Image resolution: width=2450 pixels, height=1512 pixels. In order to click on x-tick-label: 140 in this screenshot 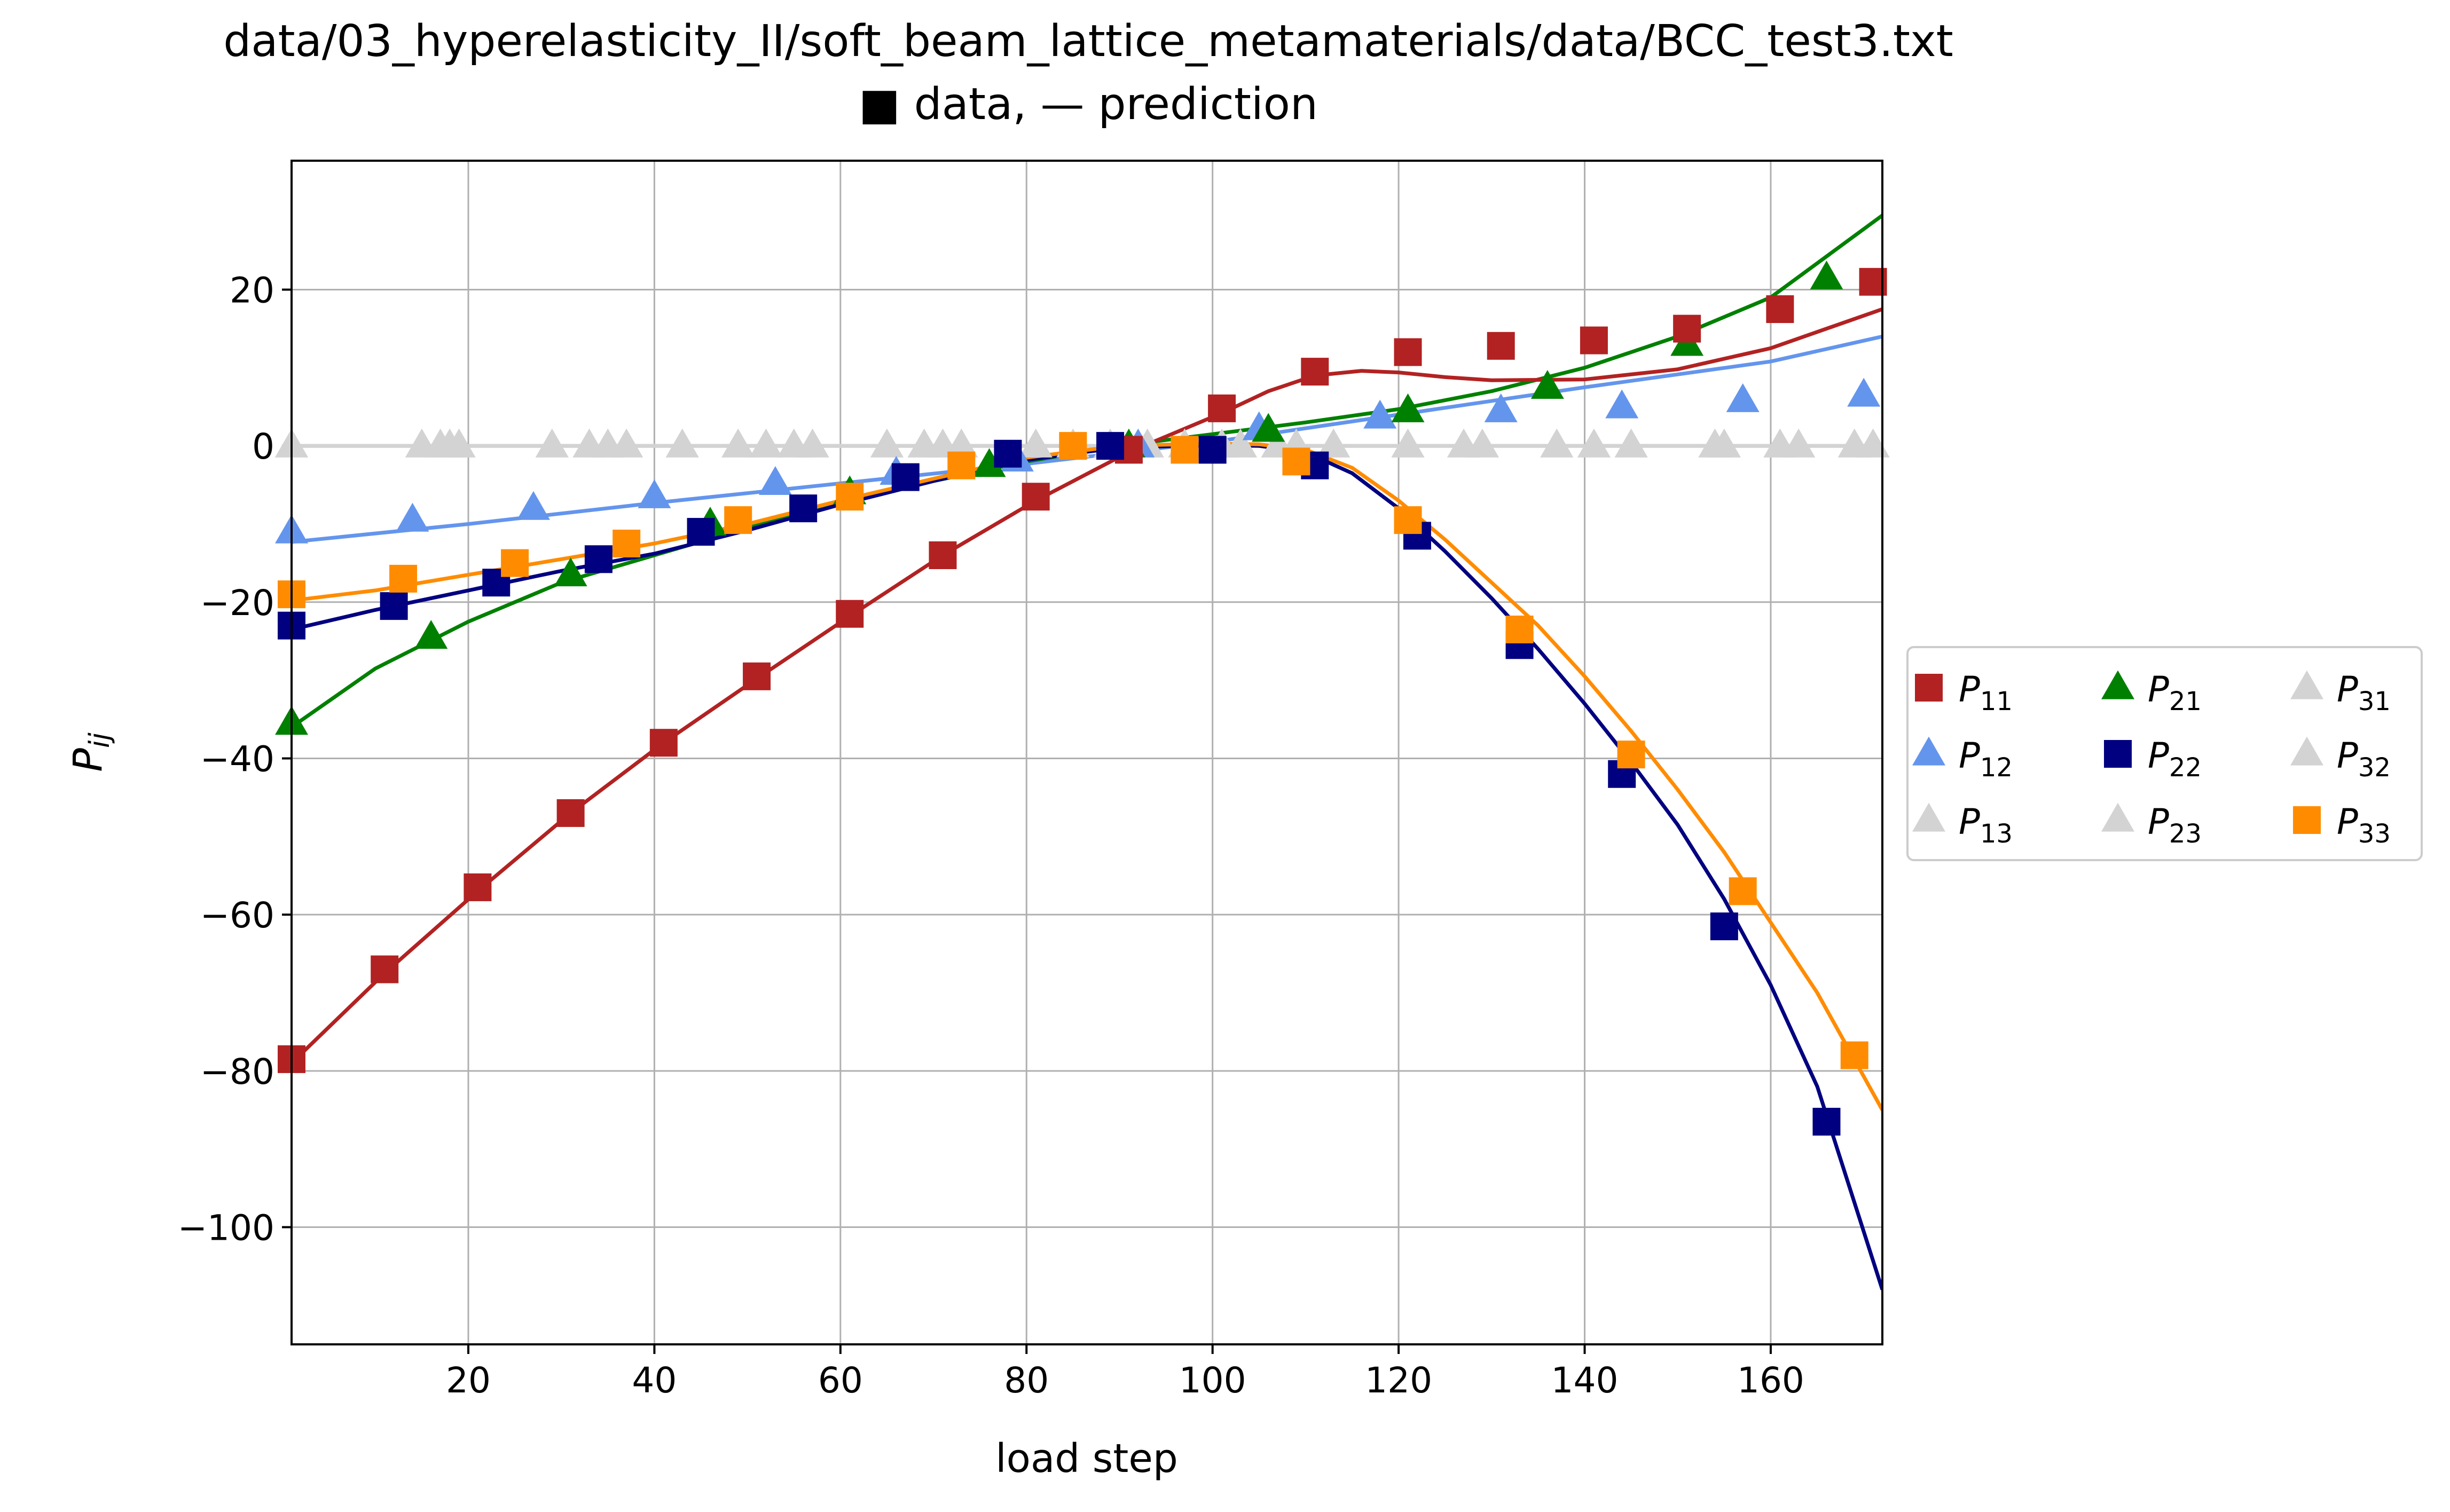, I will do `click(1585, 1380)`.